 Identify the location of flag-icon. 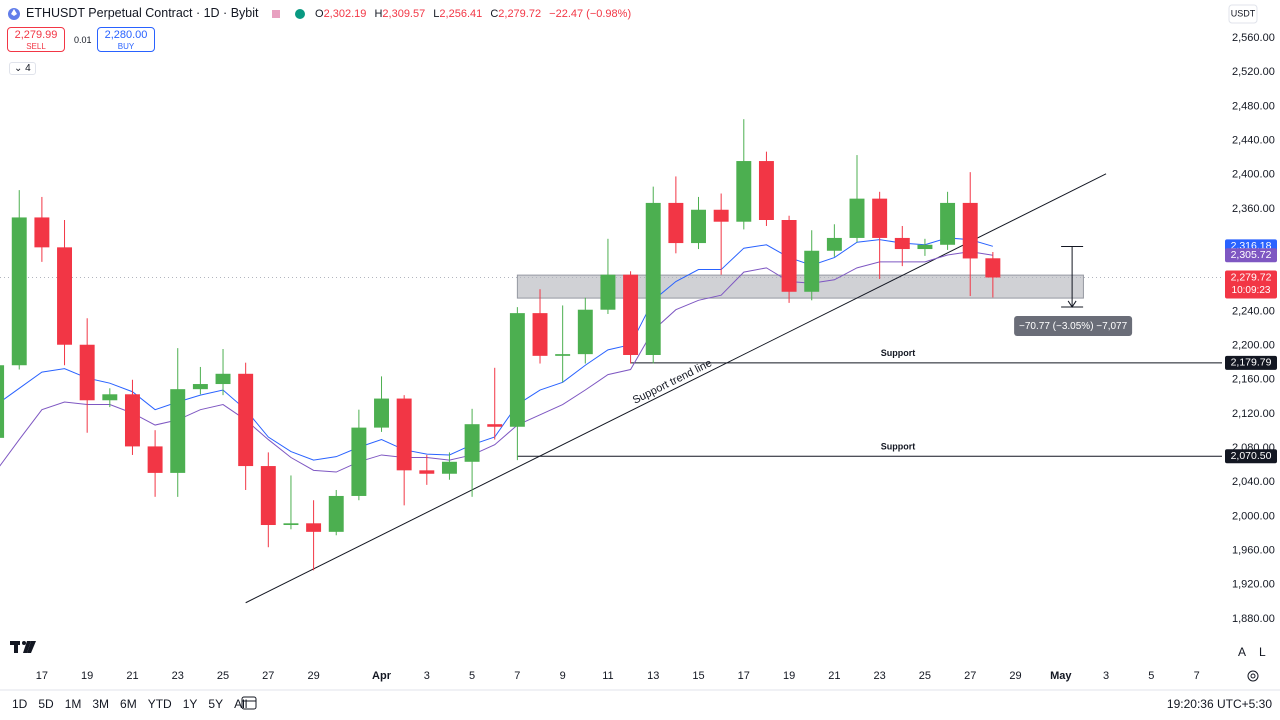
(276, 14).